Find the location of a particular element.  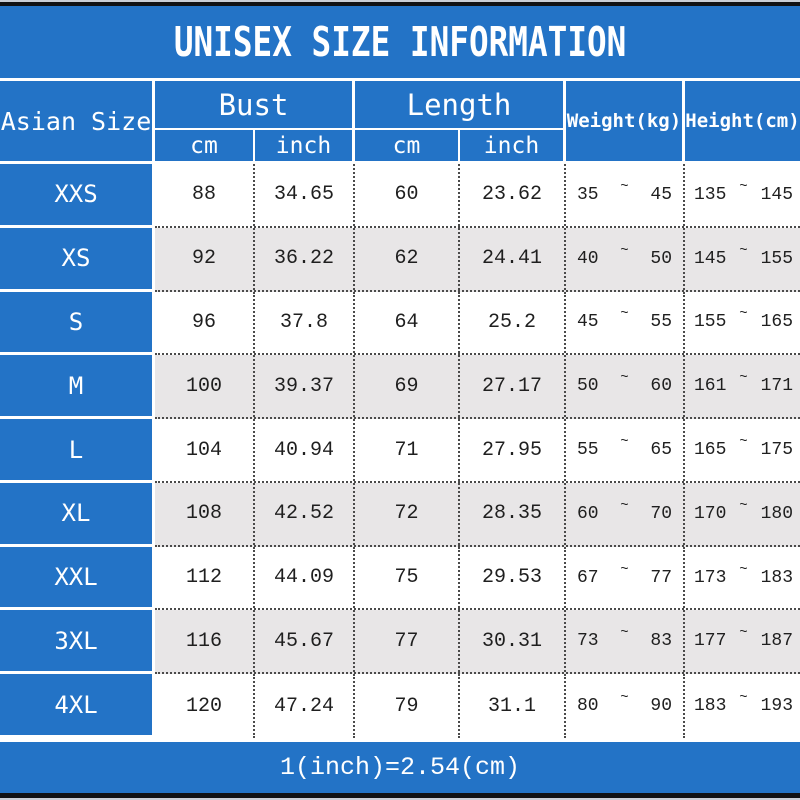

height-max: 175 is located at coordinates (776, 450).